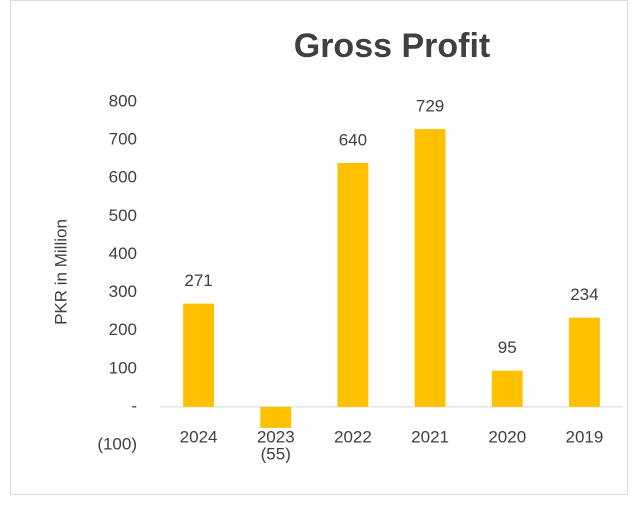 The height and width of the screenshot is (505, 636). Describe the element at coordinates (198, 280) in the screenshot. I see `data-label: 271` at that location.